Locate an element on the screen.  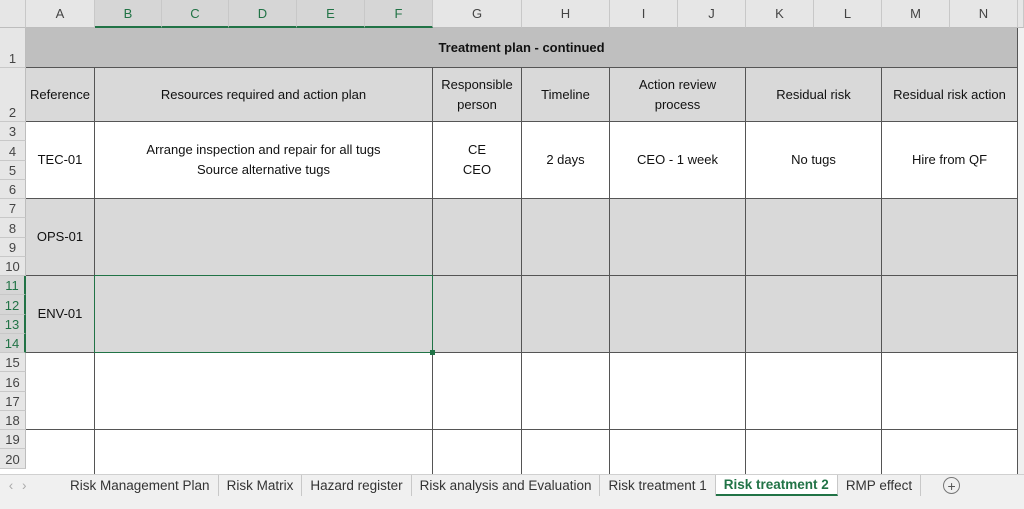
row-header-7: 7 is located at coordinates (13, 208).